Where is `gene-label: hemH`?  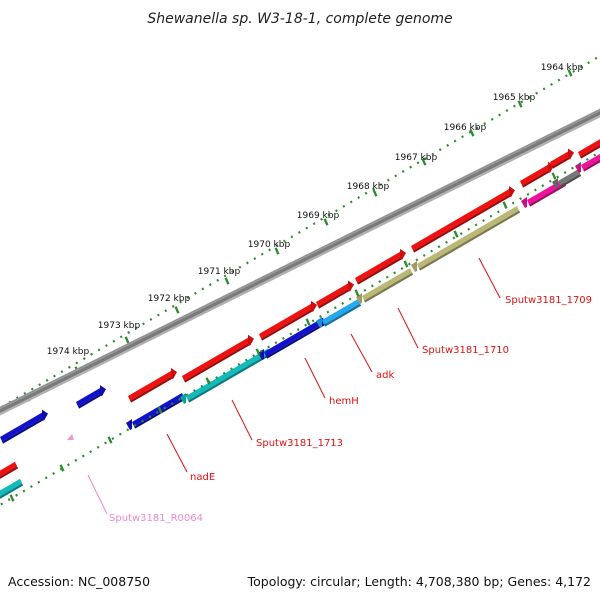 gene-label: hemH is located at coordinates (344, 401).